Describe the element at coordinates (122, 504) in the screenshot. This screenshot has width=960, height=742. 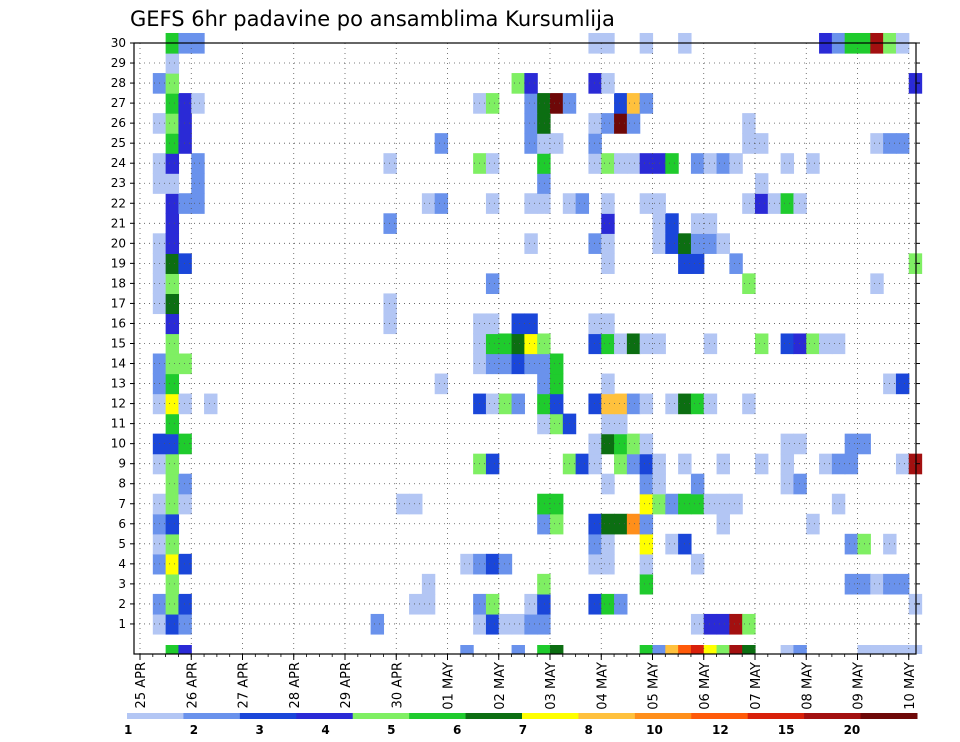
I see `y-tick-label: 7` at that location.